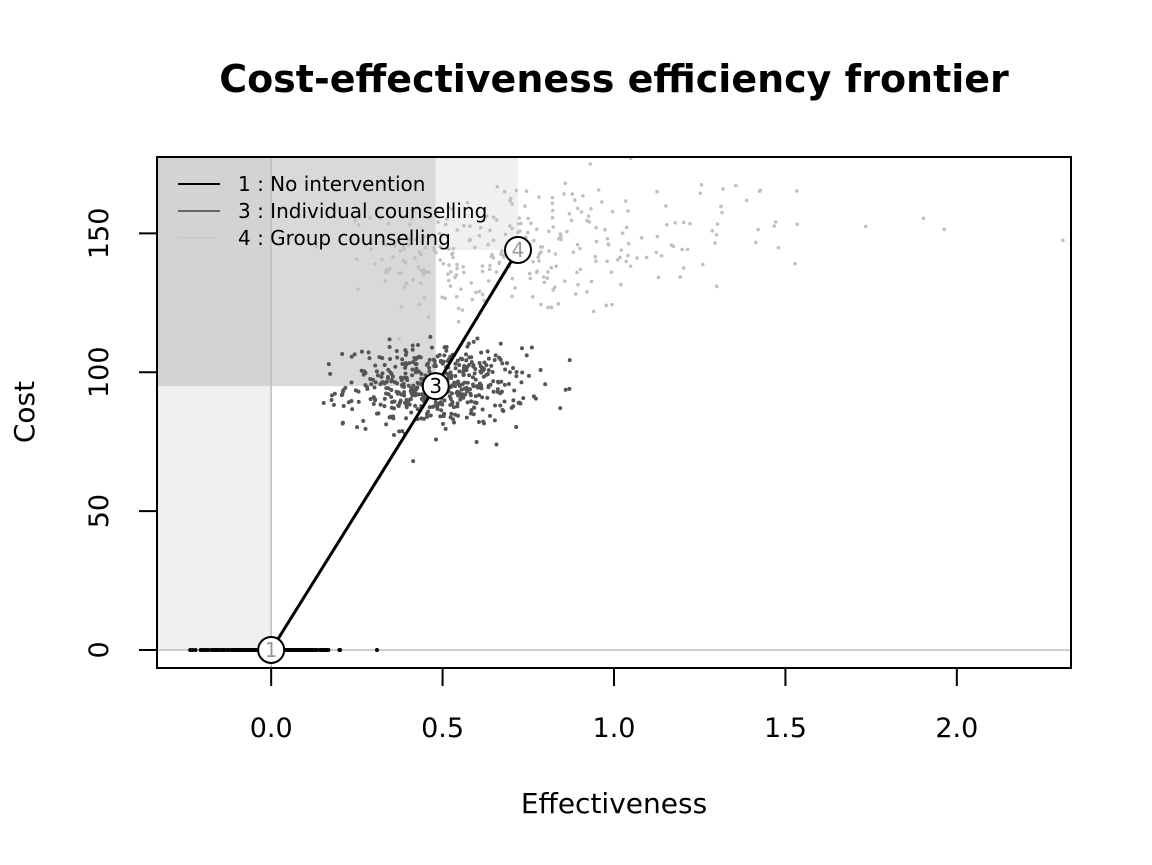  I want to click on region-overlap-dark, so click(214, 272).